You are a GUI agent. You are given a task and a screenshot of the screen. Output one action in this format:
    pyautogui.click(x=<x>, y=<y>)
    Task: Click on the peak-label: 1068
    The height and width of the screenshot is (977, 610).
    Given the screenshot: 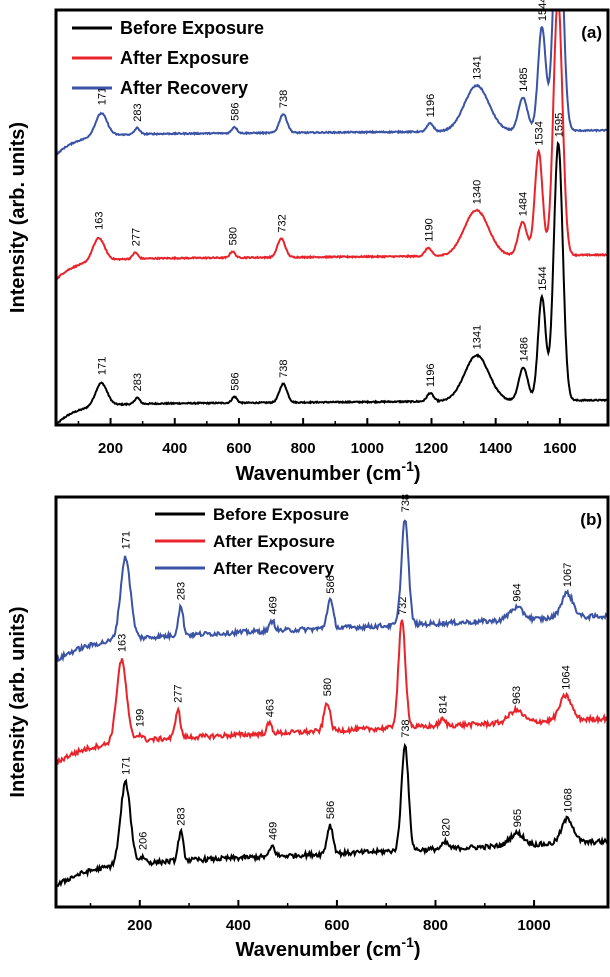 What is the action you would take?
    pyautogui.click(x=569, y=800)
    